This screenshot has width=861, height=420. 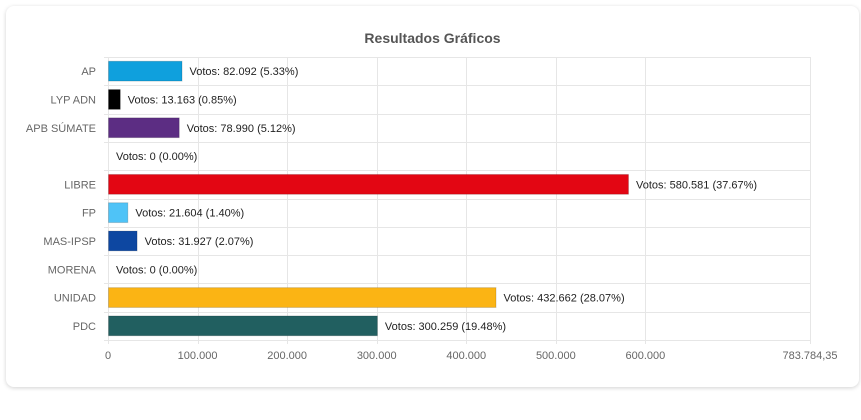 What do you see at coordinates (80, 185) in the screenshot?
I see `category-label: LIBRE` at bounding box center [80, 185].